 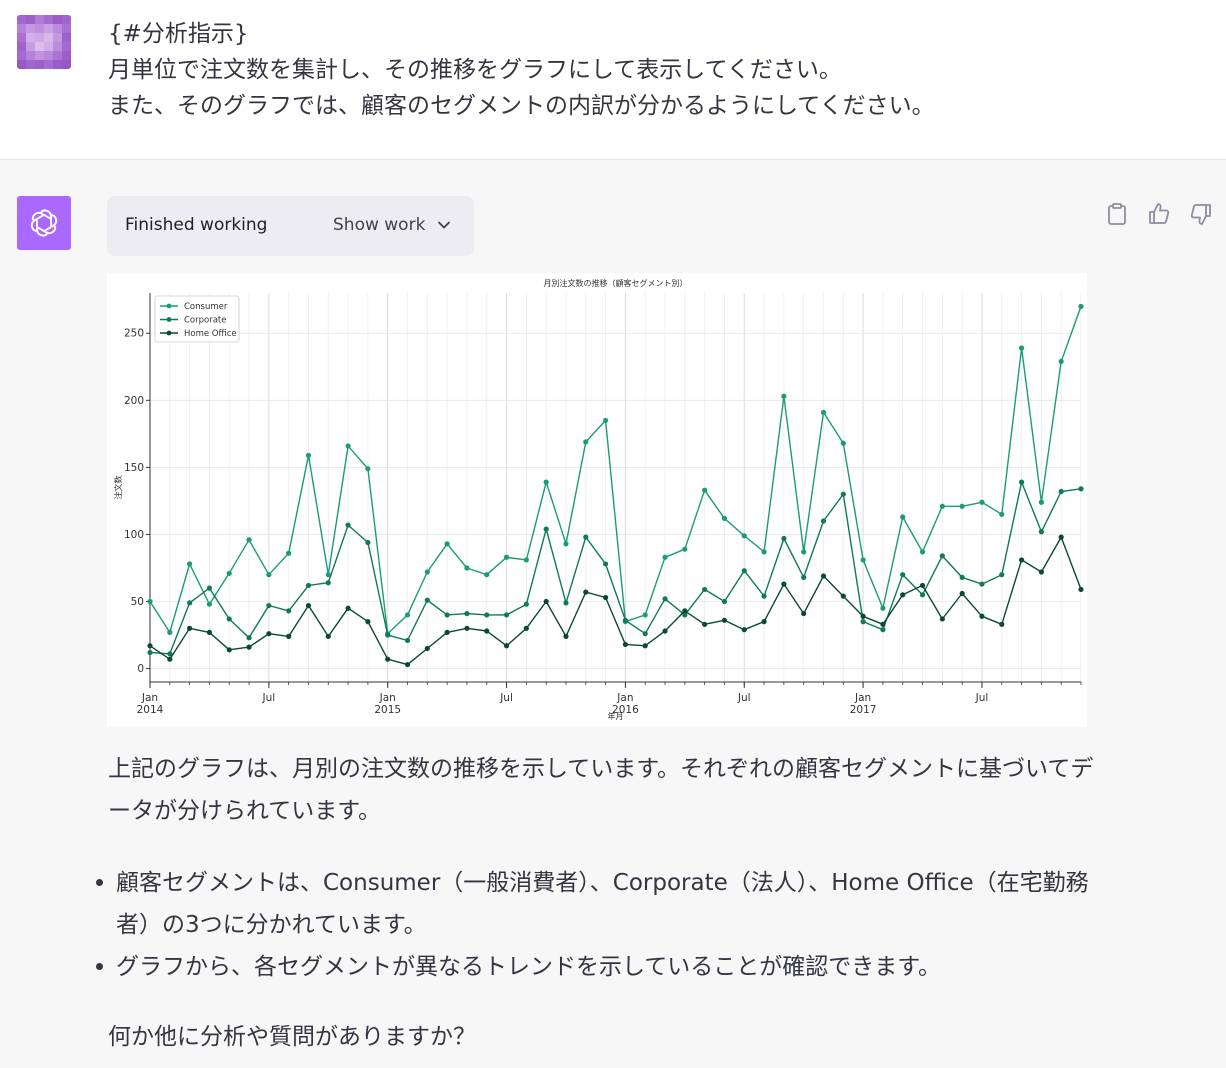 I want to click on clipboard-icon, so click(x=1117, y=214).